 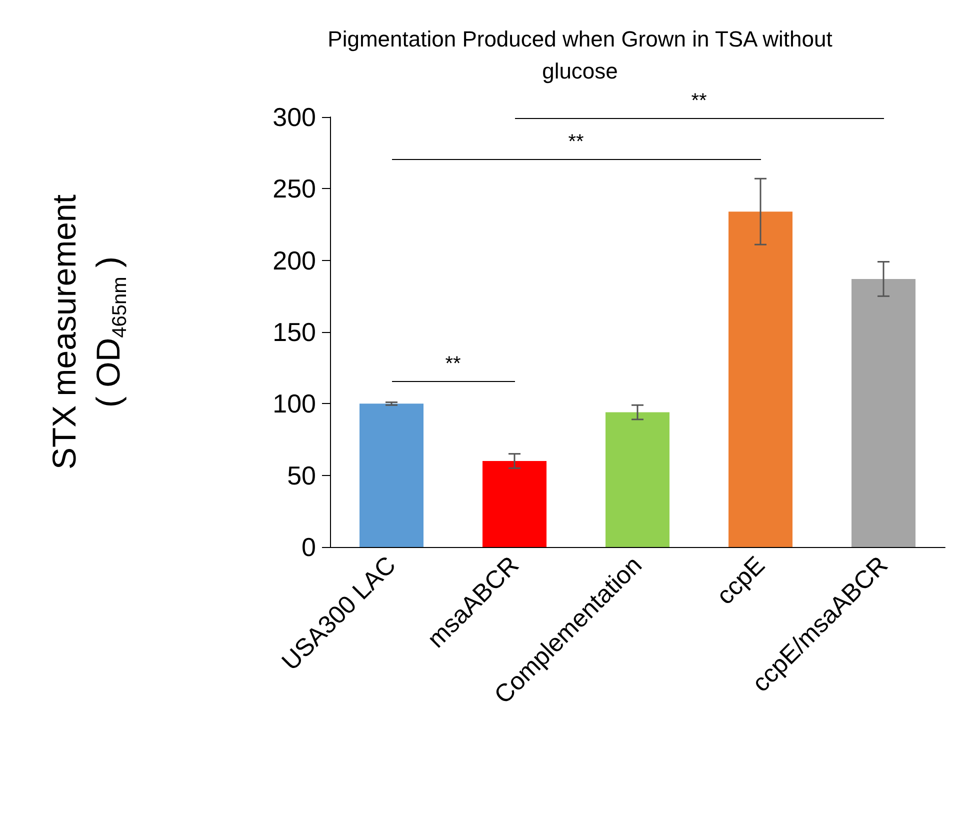 I want to click on y-tick-label: 300, so click(x=294, y=117).